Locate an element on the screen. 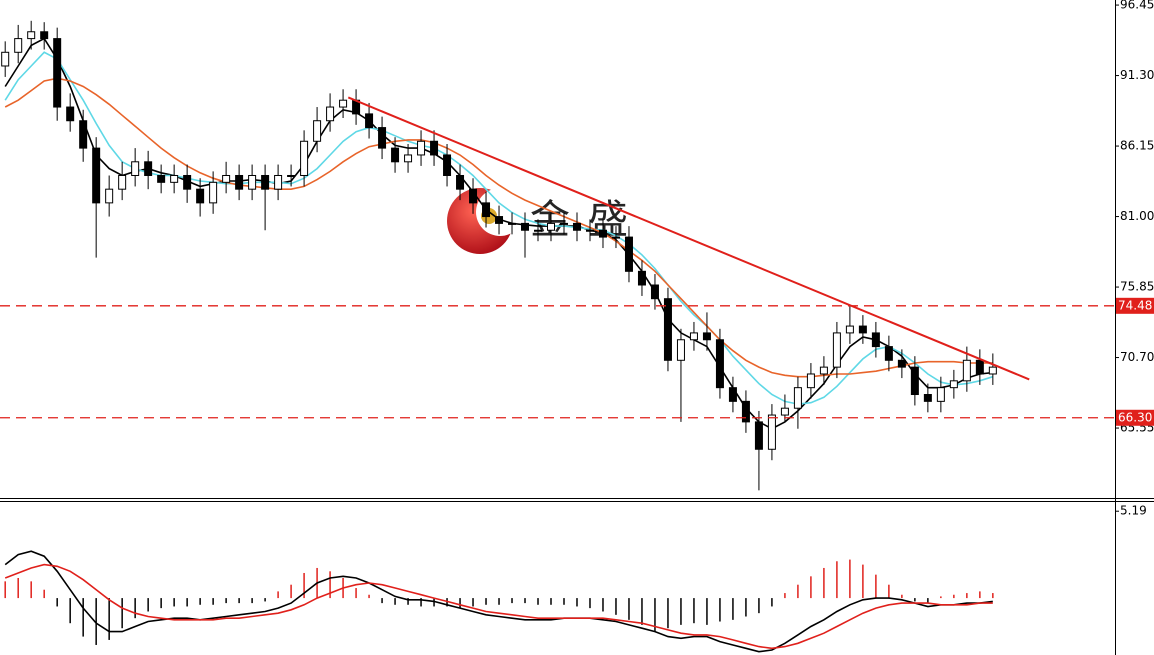 The width and height of the screenshot is (1154, 655). y-tick-label: 91.30 is located at coordinates (1137, 75).